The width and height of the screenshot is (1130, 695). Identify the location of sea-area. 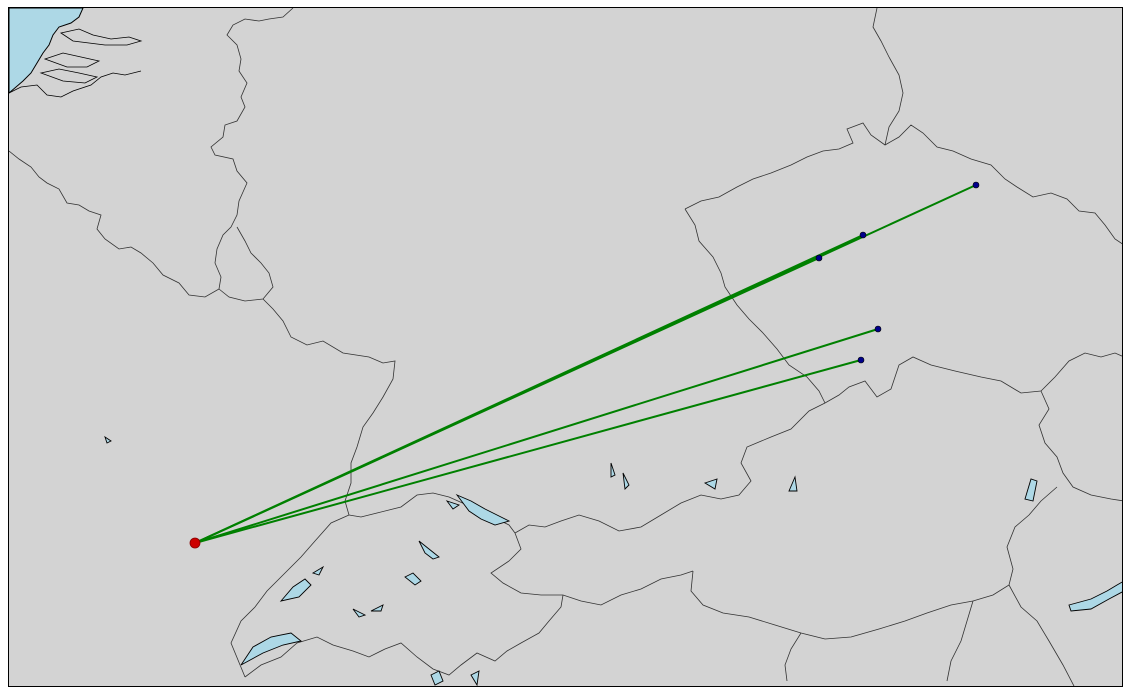
(46, 51).